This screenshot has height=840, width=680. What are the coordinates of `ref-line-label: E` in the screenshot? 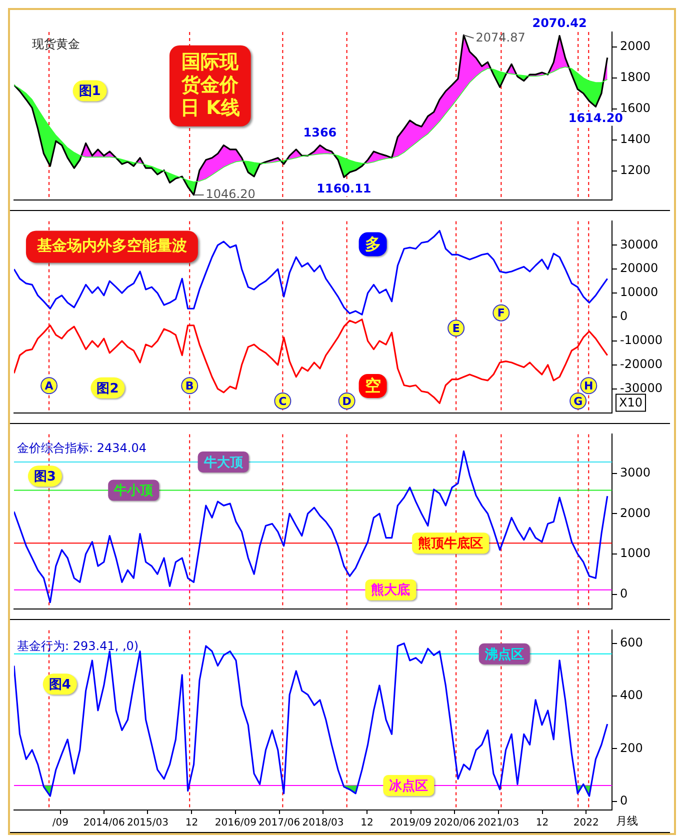 It's located at (456, 329).